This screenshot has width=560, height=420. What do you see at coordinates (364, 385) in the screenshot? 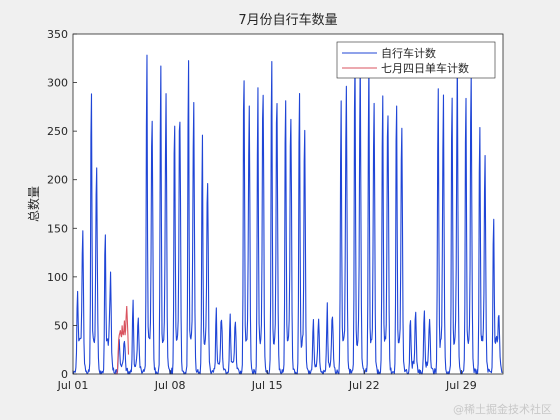
I see `x-tick-label: Jul 22` at bounding box center [364, 385].